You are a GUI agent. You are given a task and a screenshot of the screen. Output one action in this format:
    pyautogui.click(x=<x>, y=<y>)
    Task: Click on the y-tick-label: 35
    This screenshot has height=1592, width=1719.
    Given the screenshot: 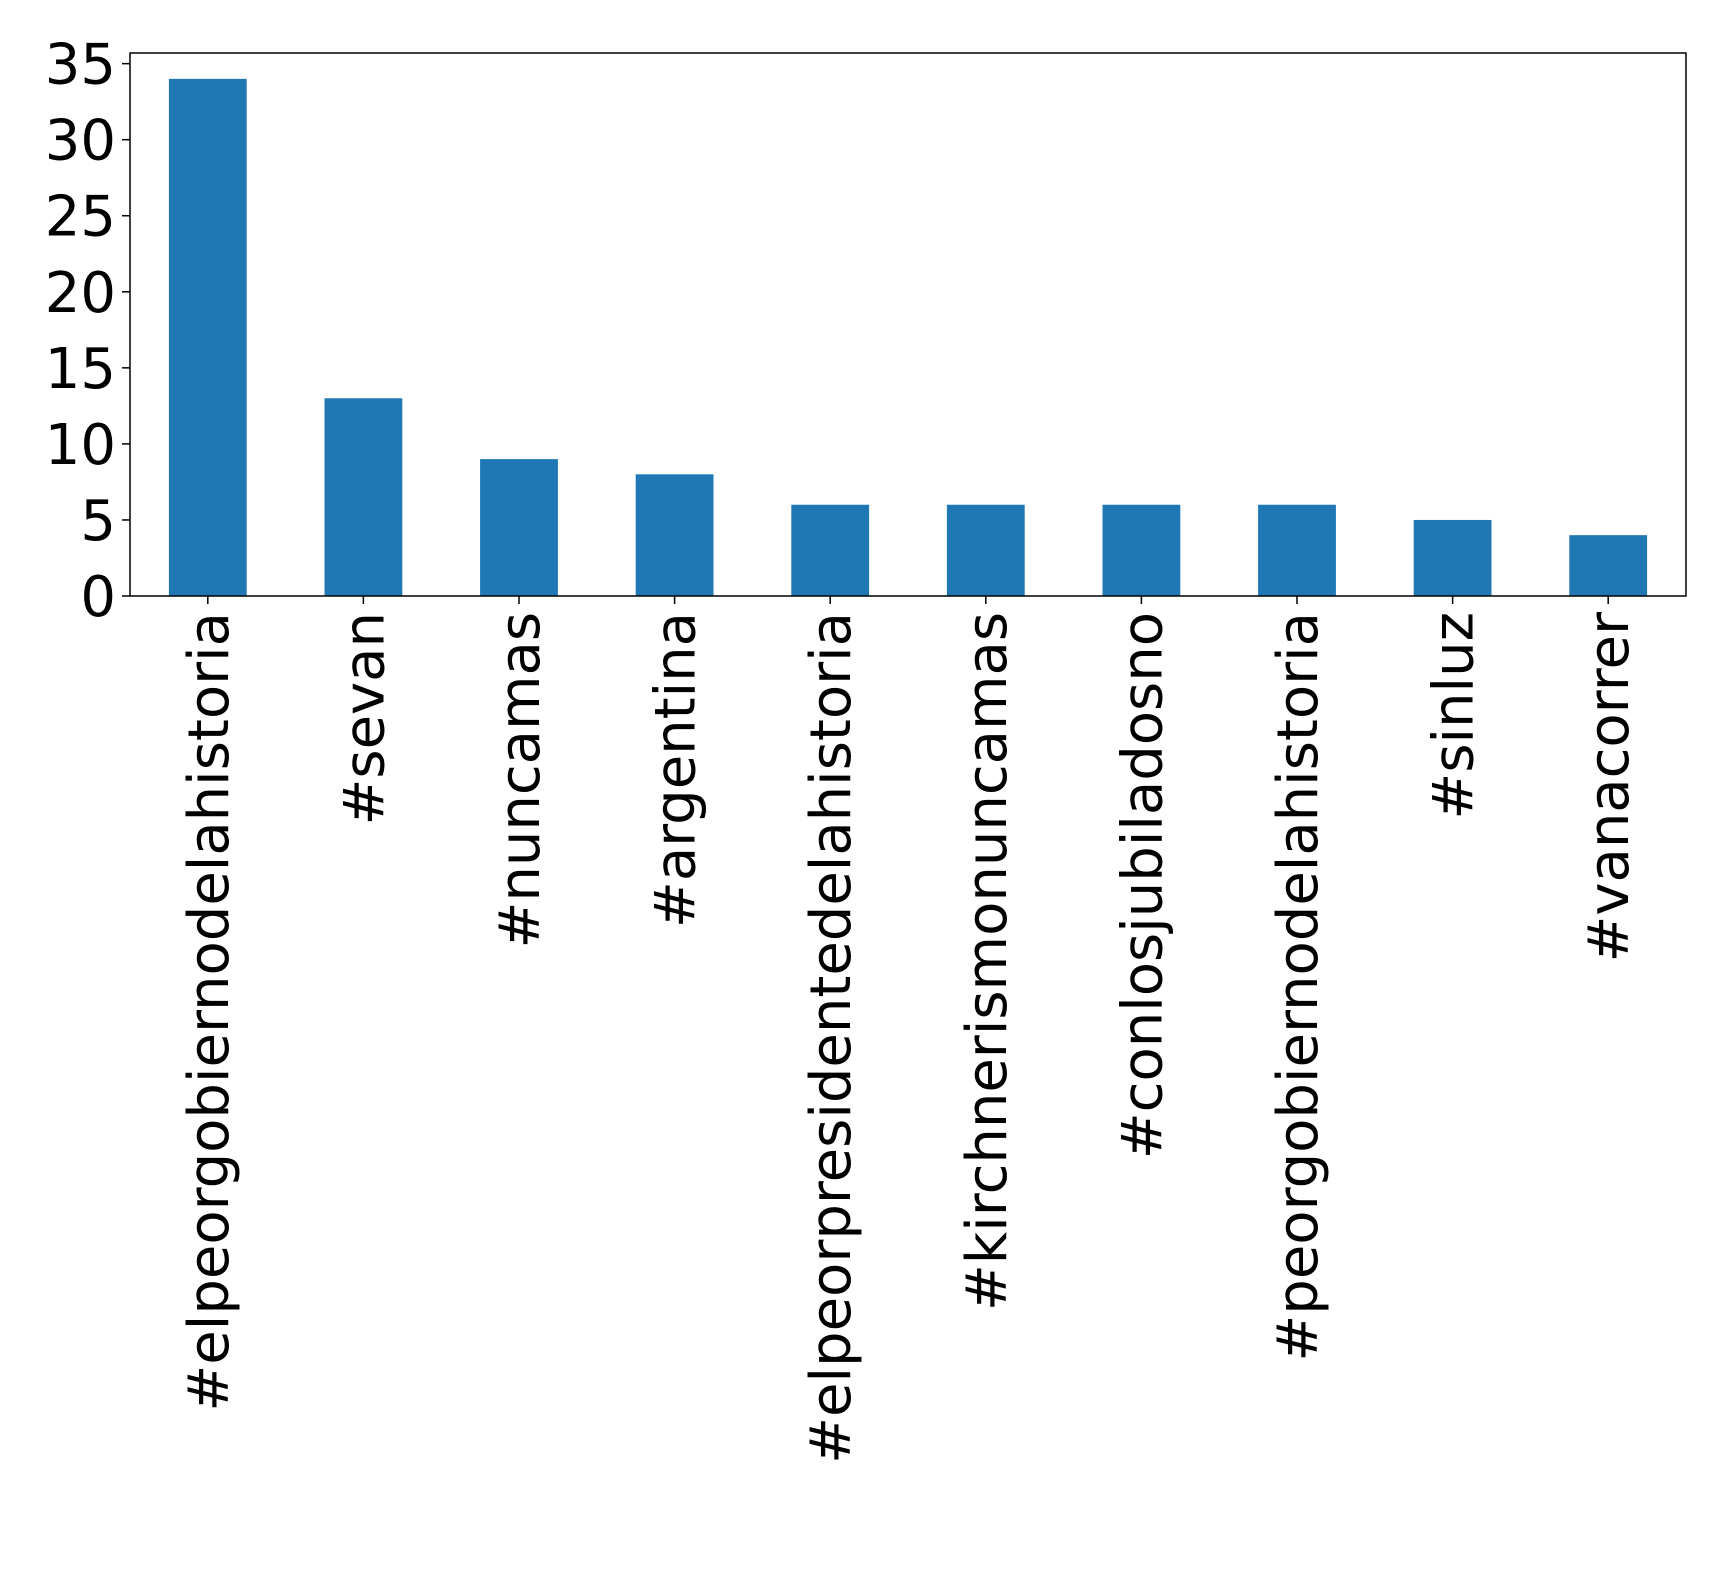 What is the action you would take?
    pyautogui.click(x=80, y=65)
    